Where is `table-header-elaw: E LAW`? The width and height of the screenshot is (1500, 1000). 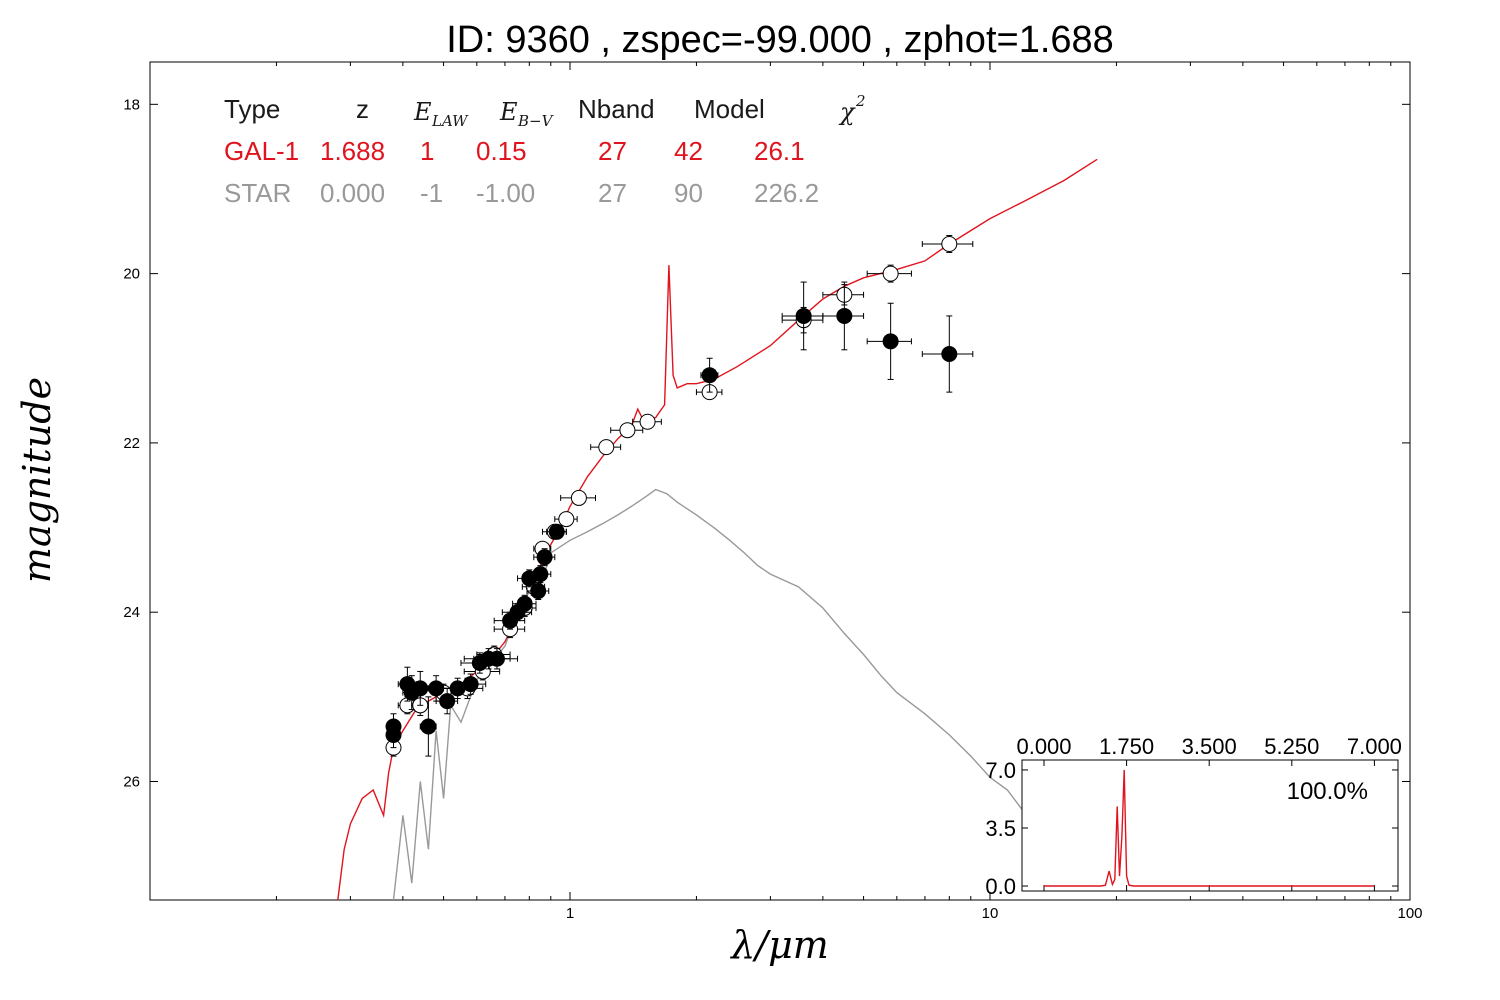
table-header-elaw: E LAW is located at coordinates (441, 114).